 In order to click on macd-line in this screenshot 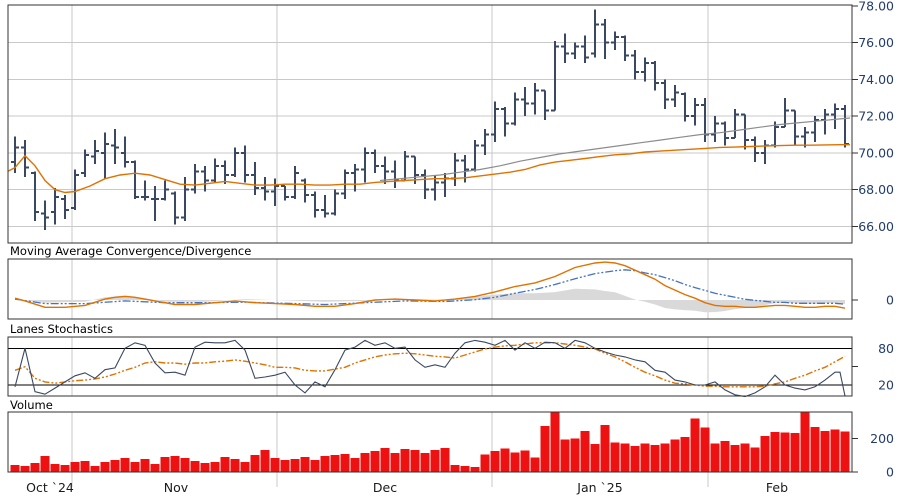, I will do `click(430, 285)`.